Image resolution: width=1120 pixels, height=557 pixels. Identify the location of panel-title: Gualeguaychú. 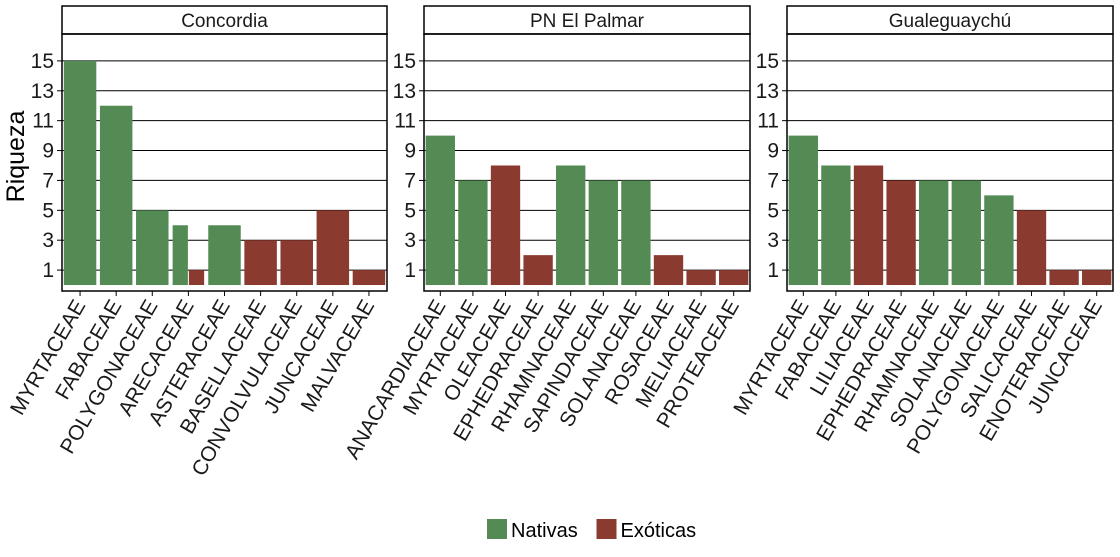
(950, 21).